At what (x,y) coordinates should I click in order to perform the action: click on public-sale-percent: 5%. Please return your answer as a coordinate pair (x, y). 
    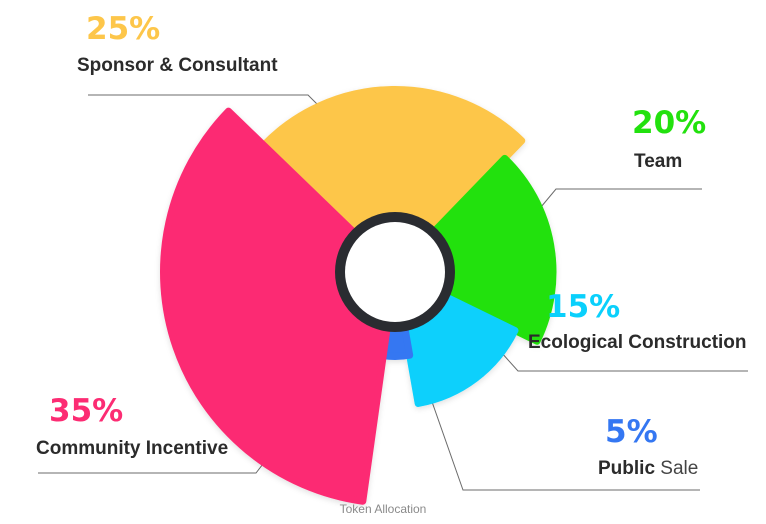
    Looking at the image, I should click on (631, 432).